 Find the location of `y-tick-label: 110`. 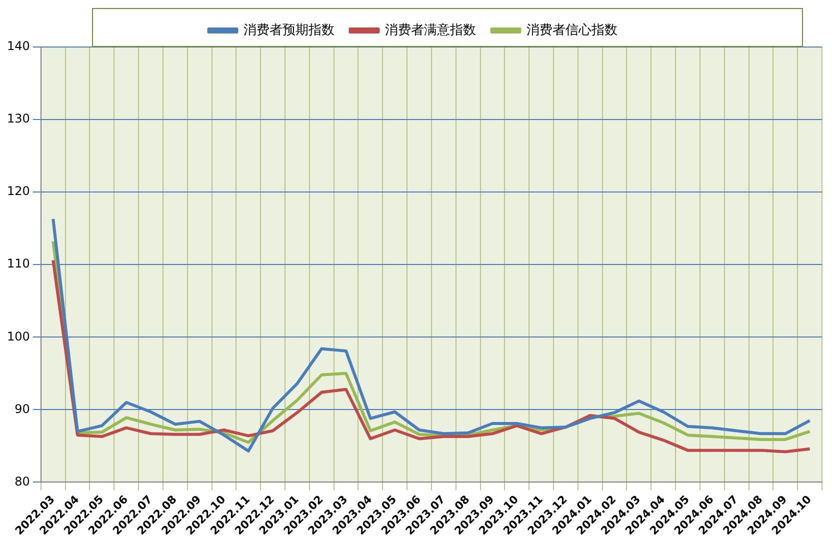

y-tick-label: 110 is located at coordinates (18, 263).